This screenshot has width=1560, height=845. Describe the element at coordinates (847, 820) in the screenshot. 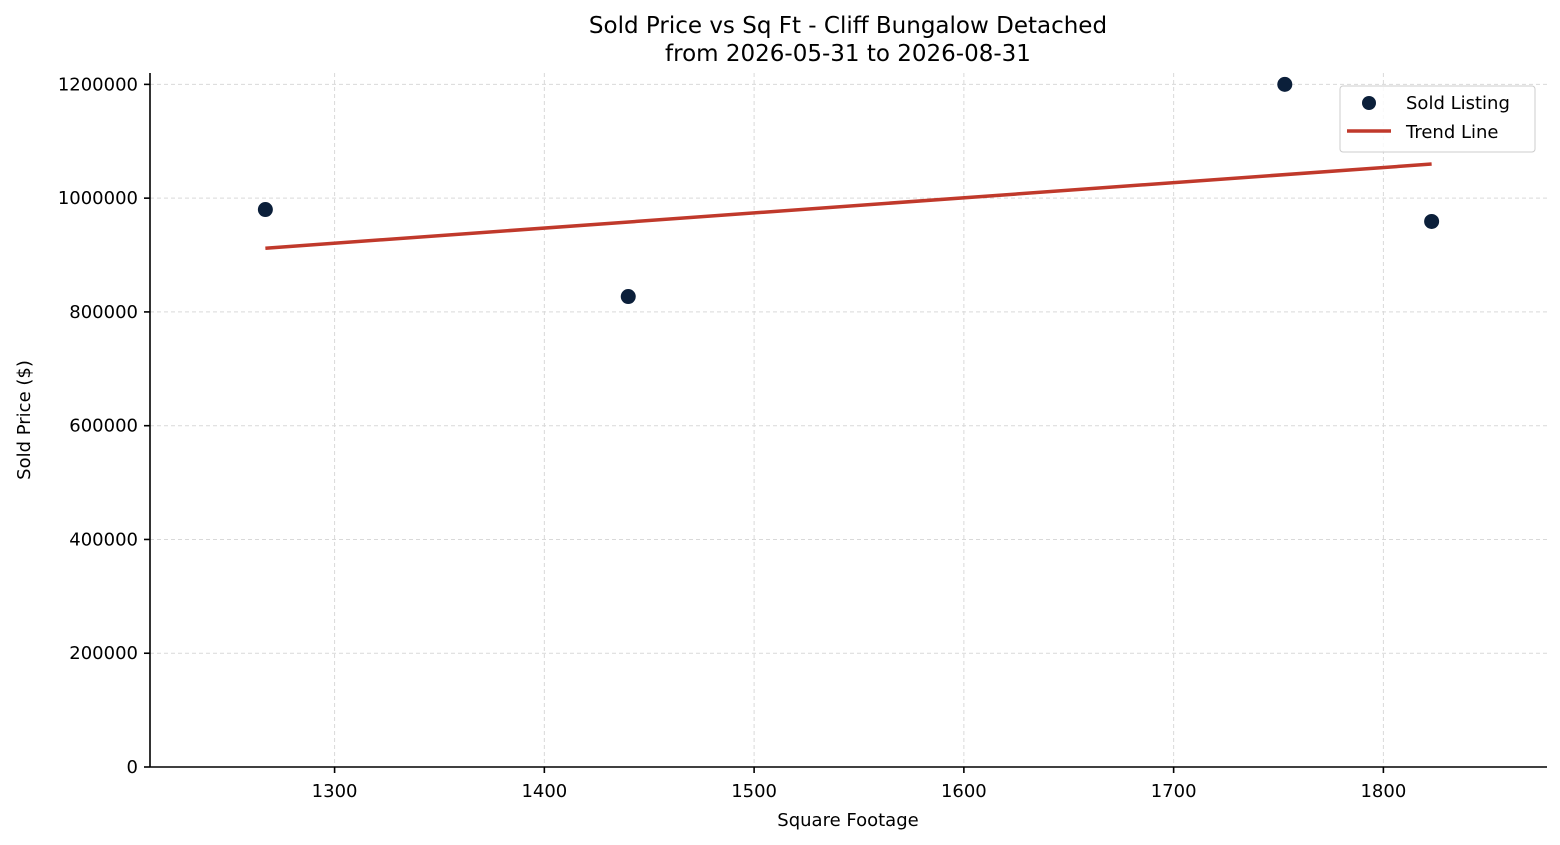

I see `x-axis-label: Square Footage` at that location.